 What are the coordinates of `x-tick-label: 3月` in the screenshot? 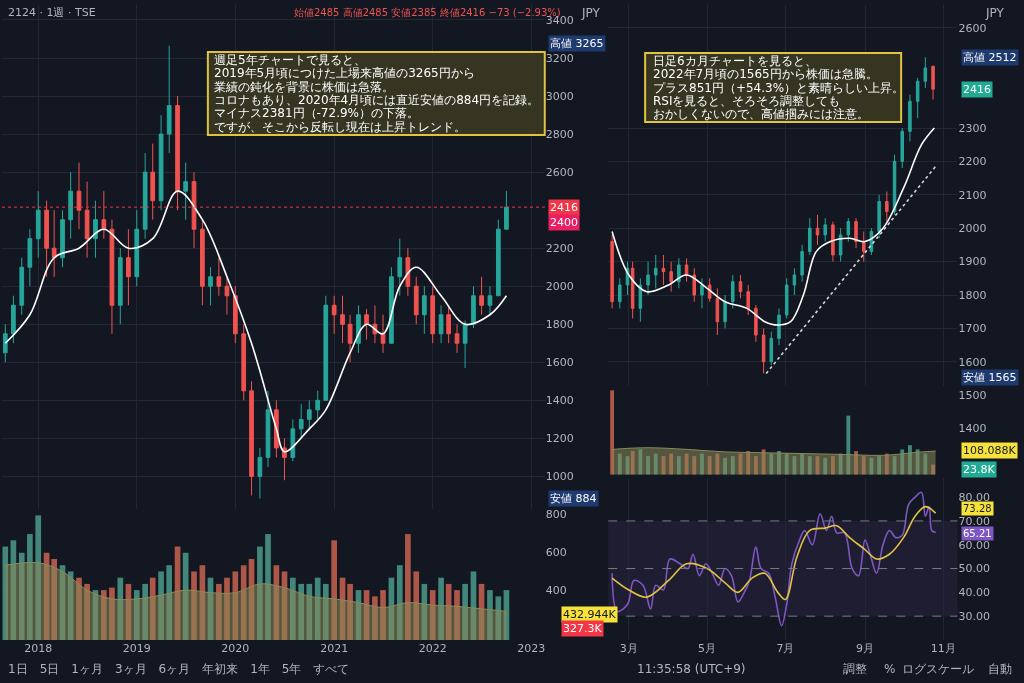 It's located at (628, 648).